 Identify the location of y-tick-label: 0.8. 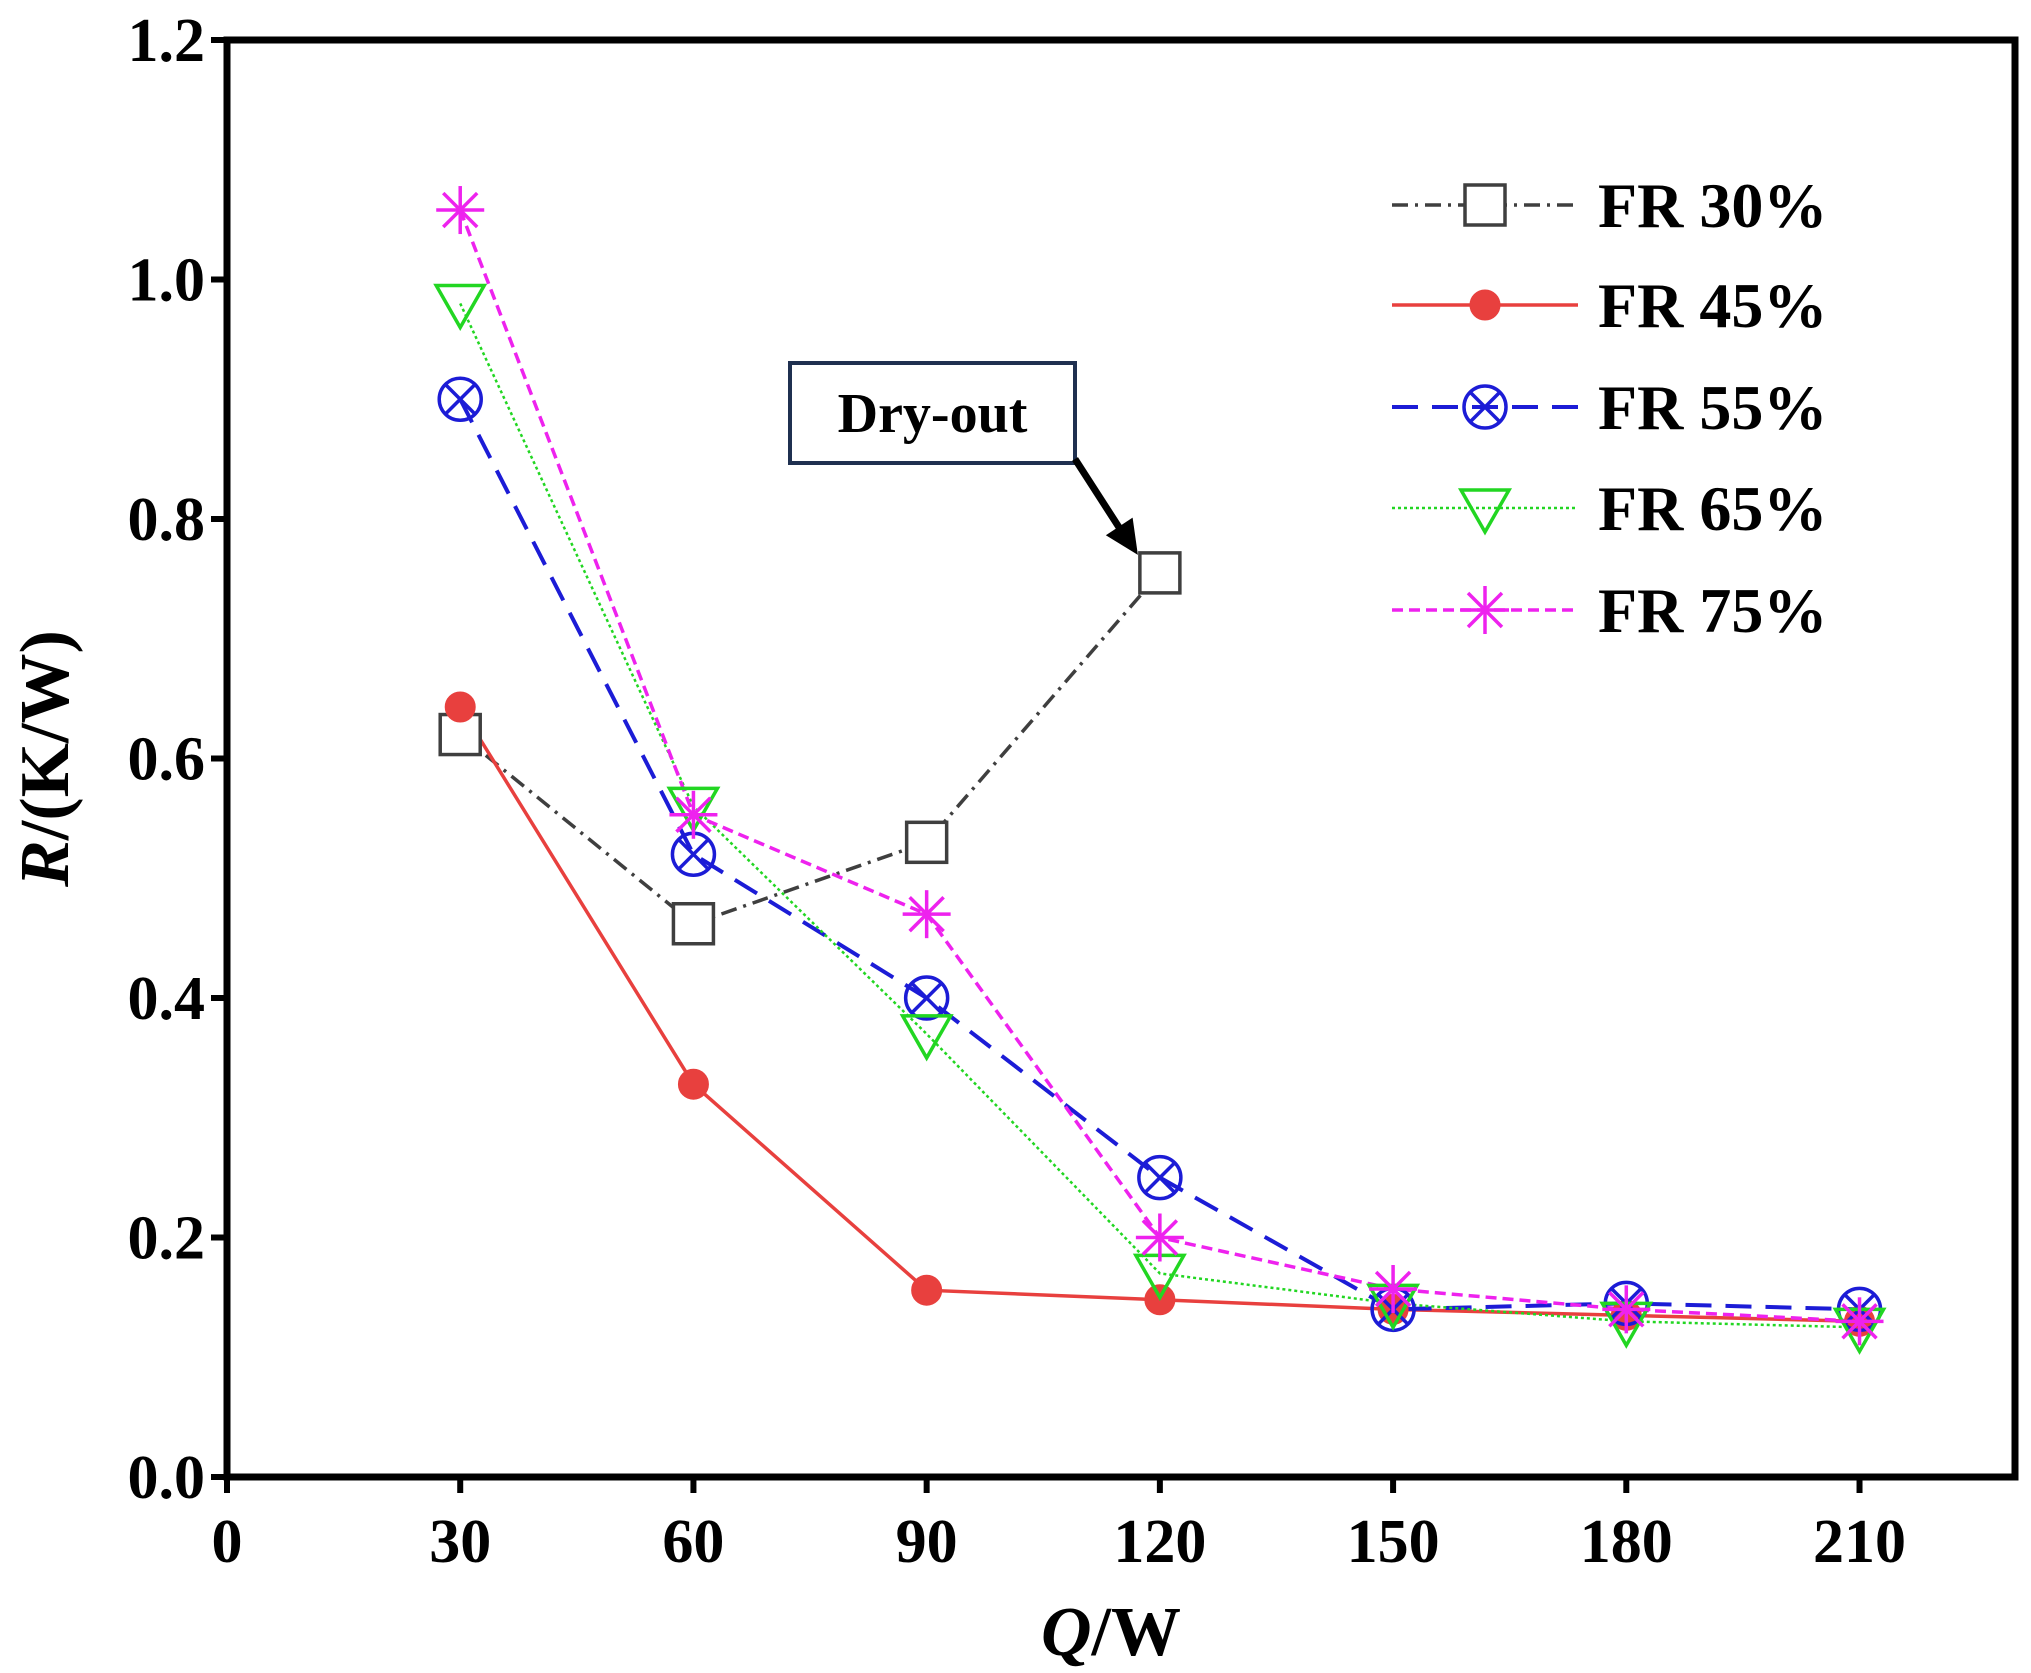
(167, 520).